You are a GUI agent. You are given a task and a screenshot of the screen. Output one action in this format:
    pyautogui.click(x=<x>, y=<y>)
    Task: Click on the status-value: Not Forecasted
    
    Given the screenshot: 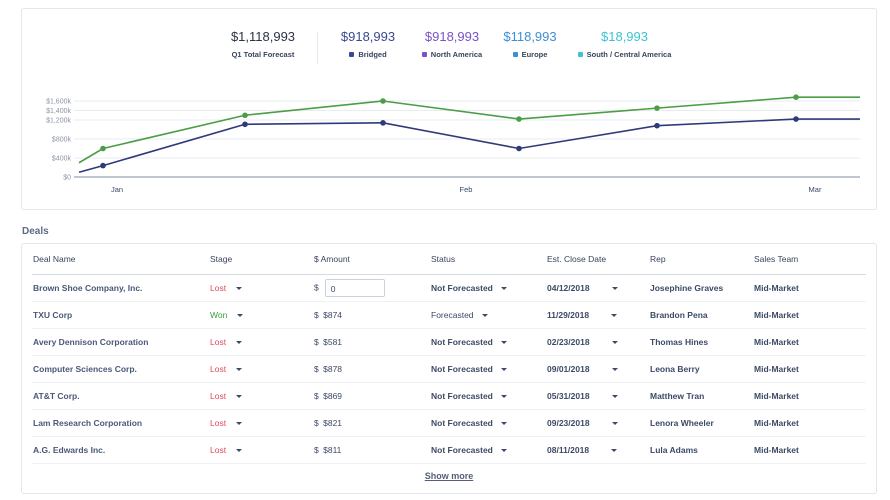 What is the action you would take?
    pyautogui.click(x=462, y=396)
    